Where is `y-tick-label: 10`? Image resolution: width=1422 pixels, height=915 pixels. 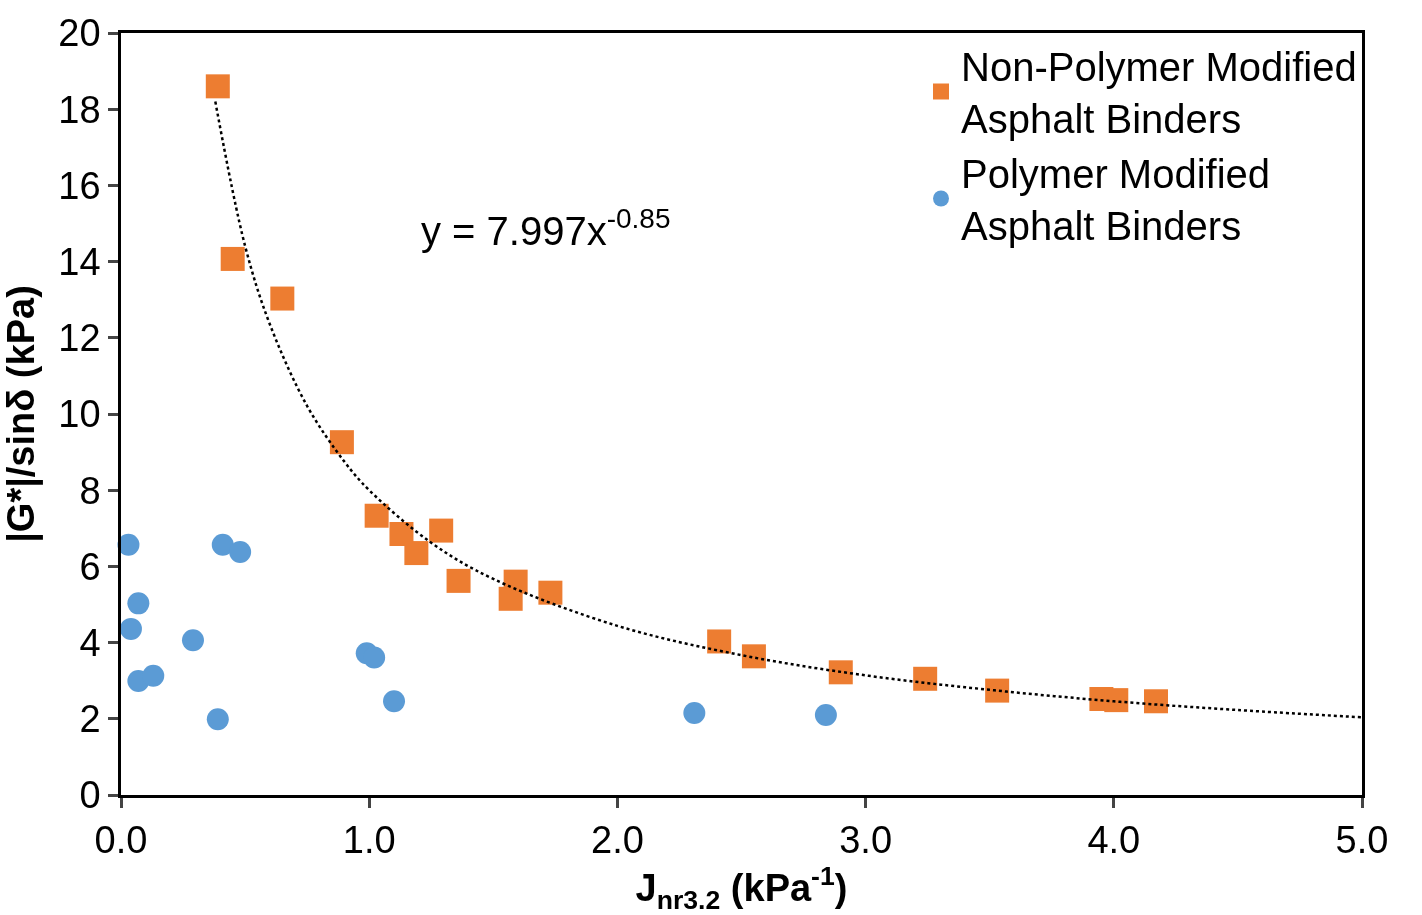
y-tick-label: 10 is located at coordinates (79, 414).